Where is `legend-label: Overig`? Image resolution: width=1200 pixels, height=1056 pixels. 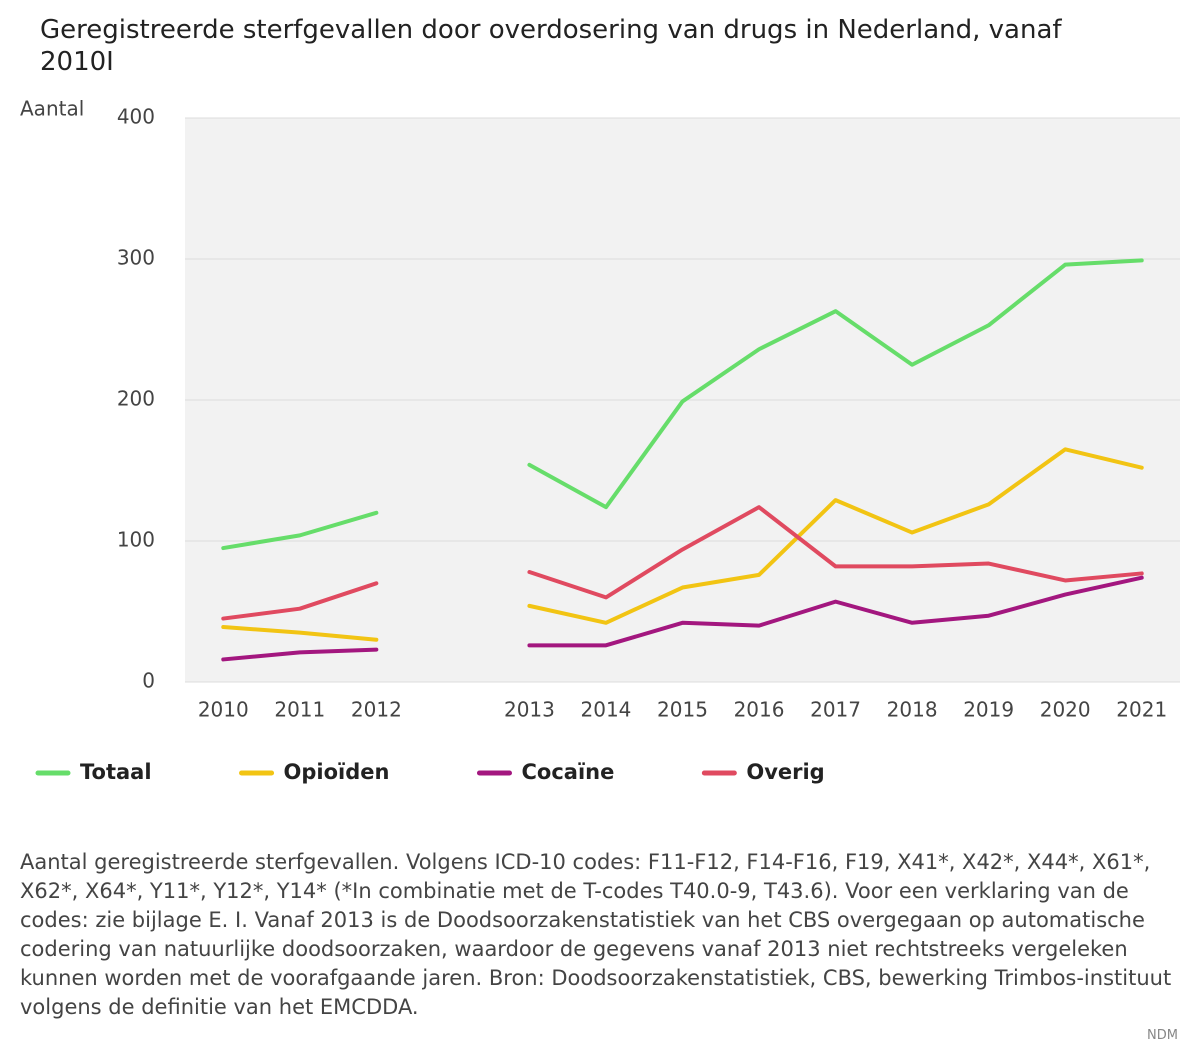
legend-label: Overig is located at coordinates (785, 772).